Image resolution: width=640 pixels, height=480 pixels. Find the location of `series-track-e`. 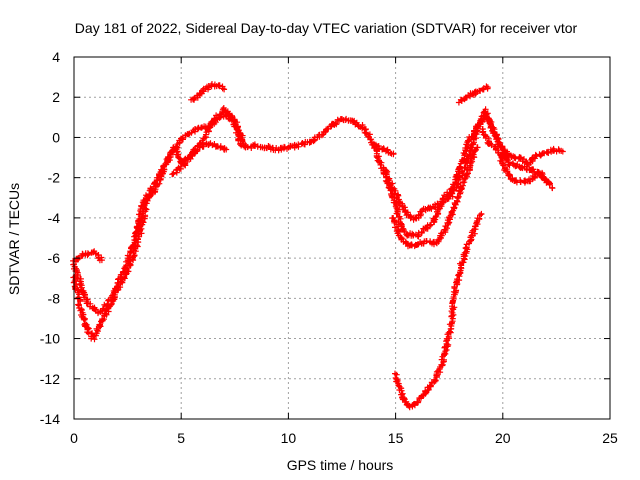

series-track-e is located at coordinates (208, 92).